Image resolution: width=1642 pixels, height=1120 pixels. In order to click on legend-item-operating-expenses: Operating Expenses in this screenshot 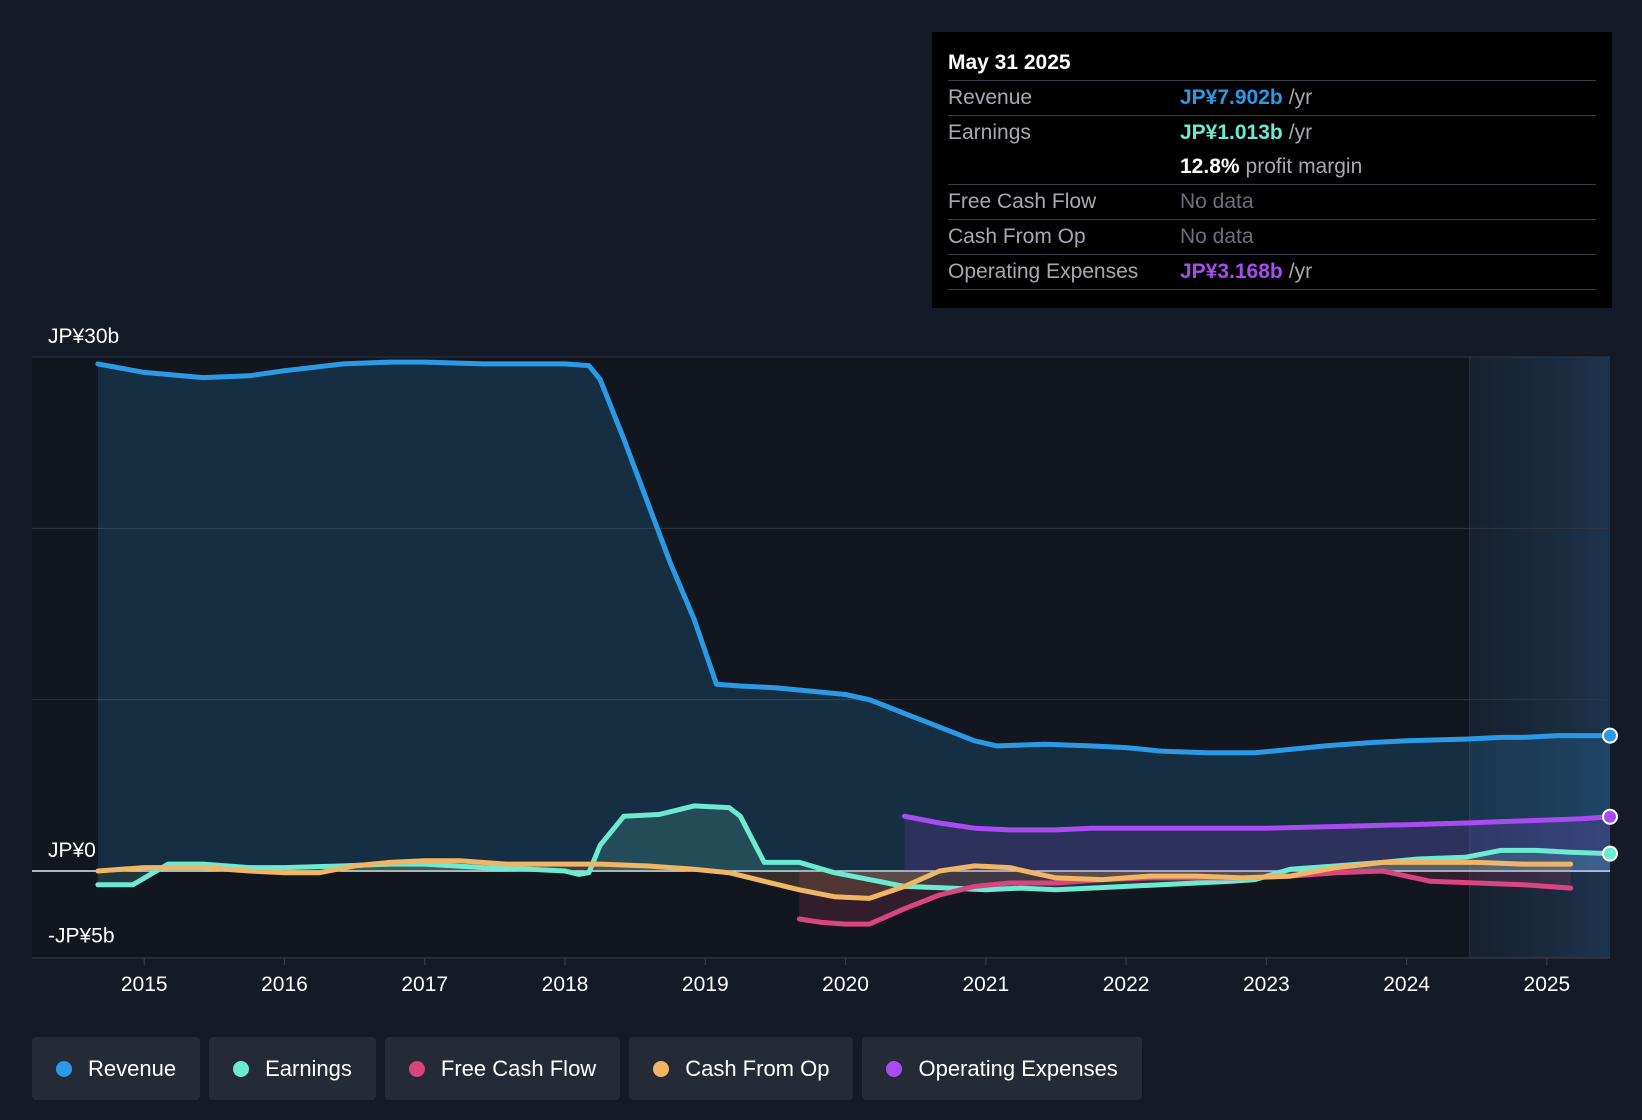, I will do `click(1002, 1068)`.